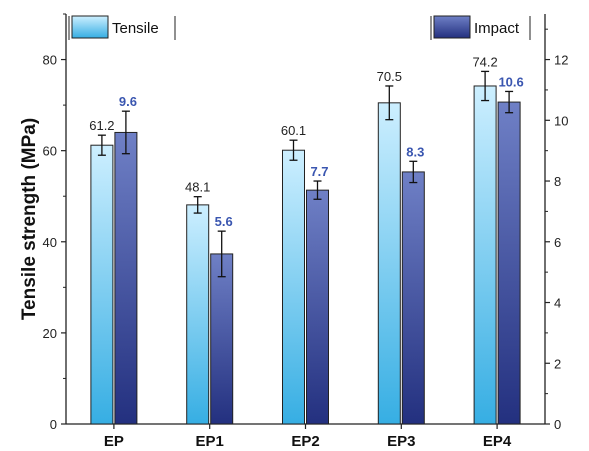 The image size is (589, 451). I want to click on tensile-value-label: 60.1, so click(293, 130).